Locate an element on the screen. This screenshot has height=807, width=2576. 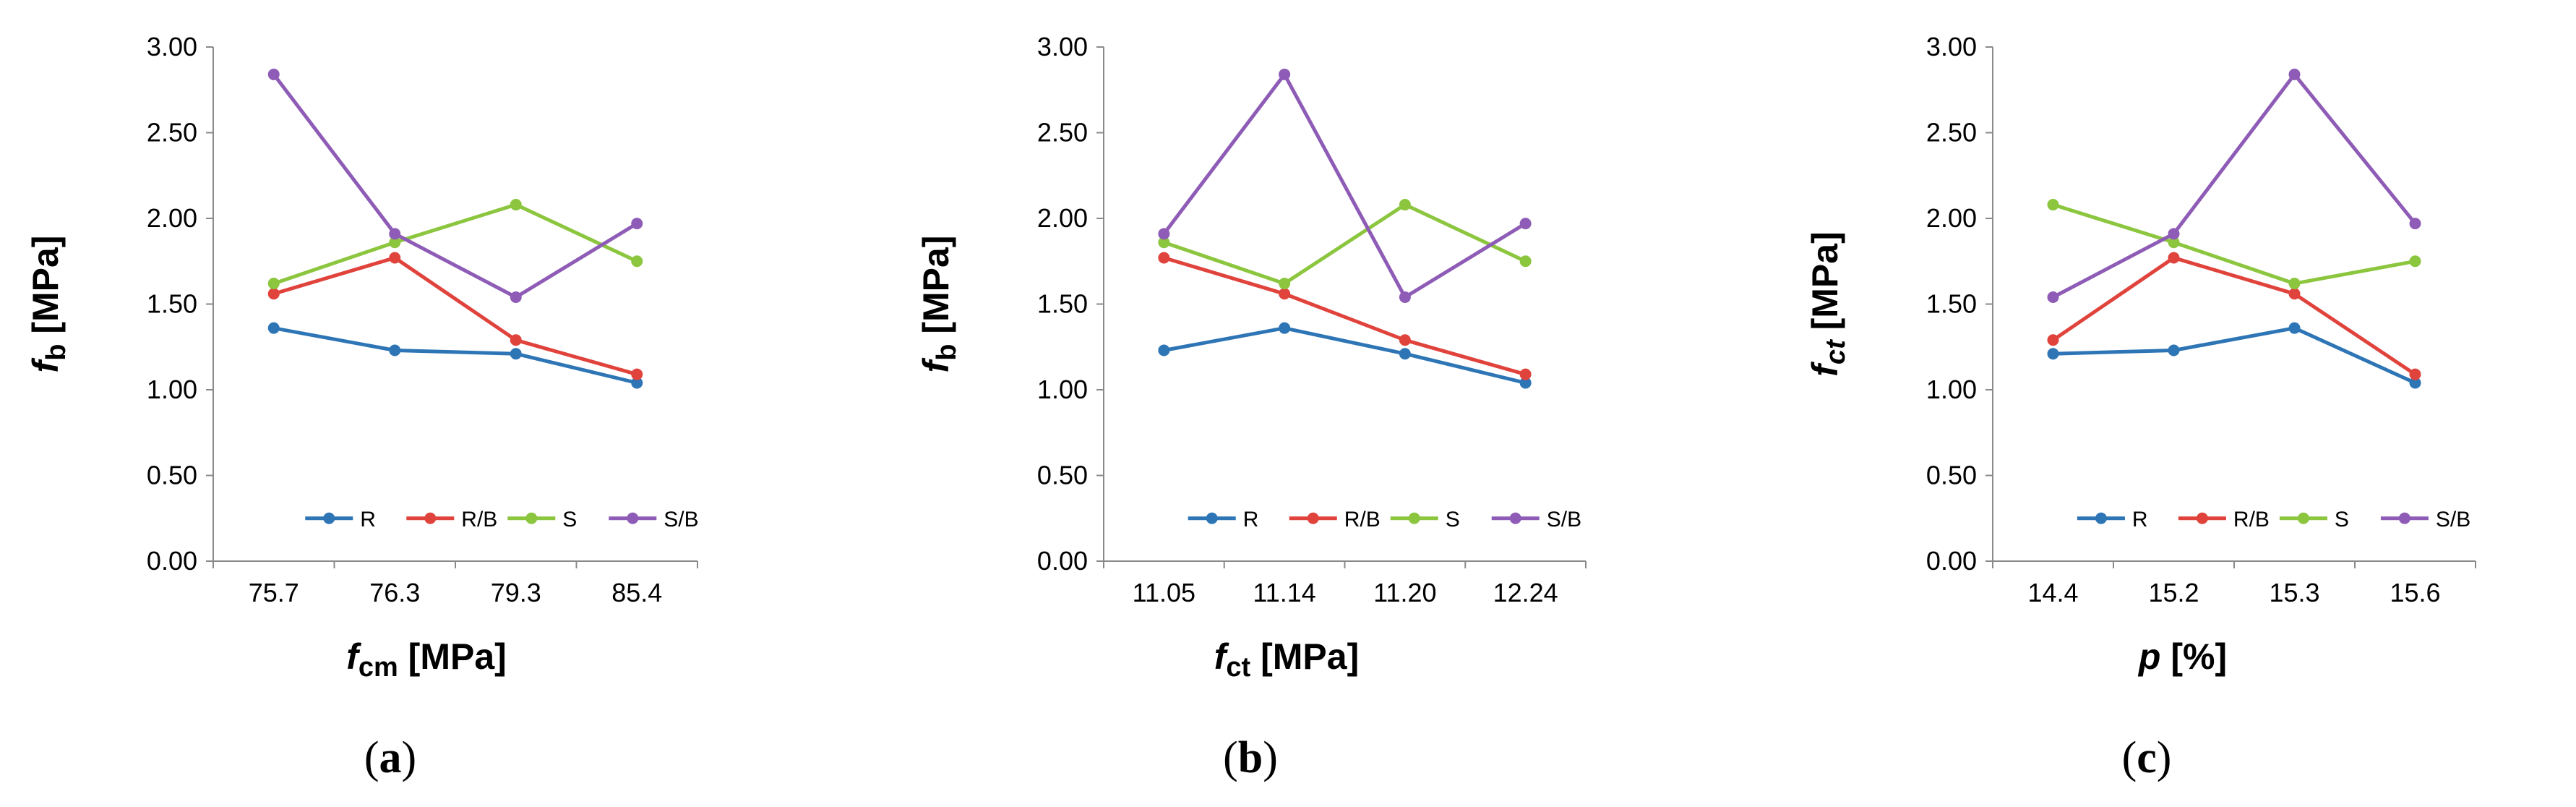
x-axis-title: fcm [MPa] is located at coordinates (427, 659).